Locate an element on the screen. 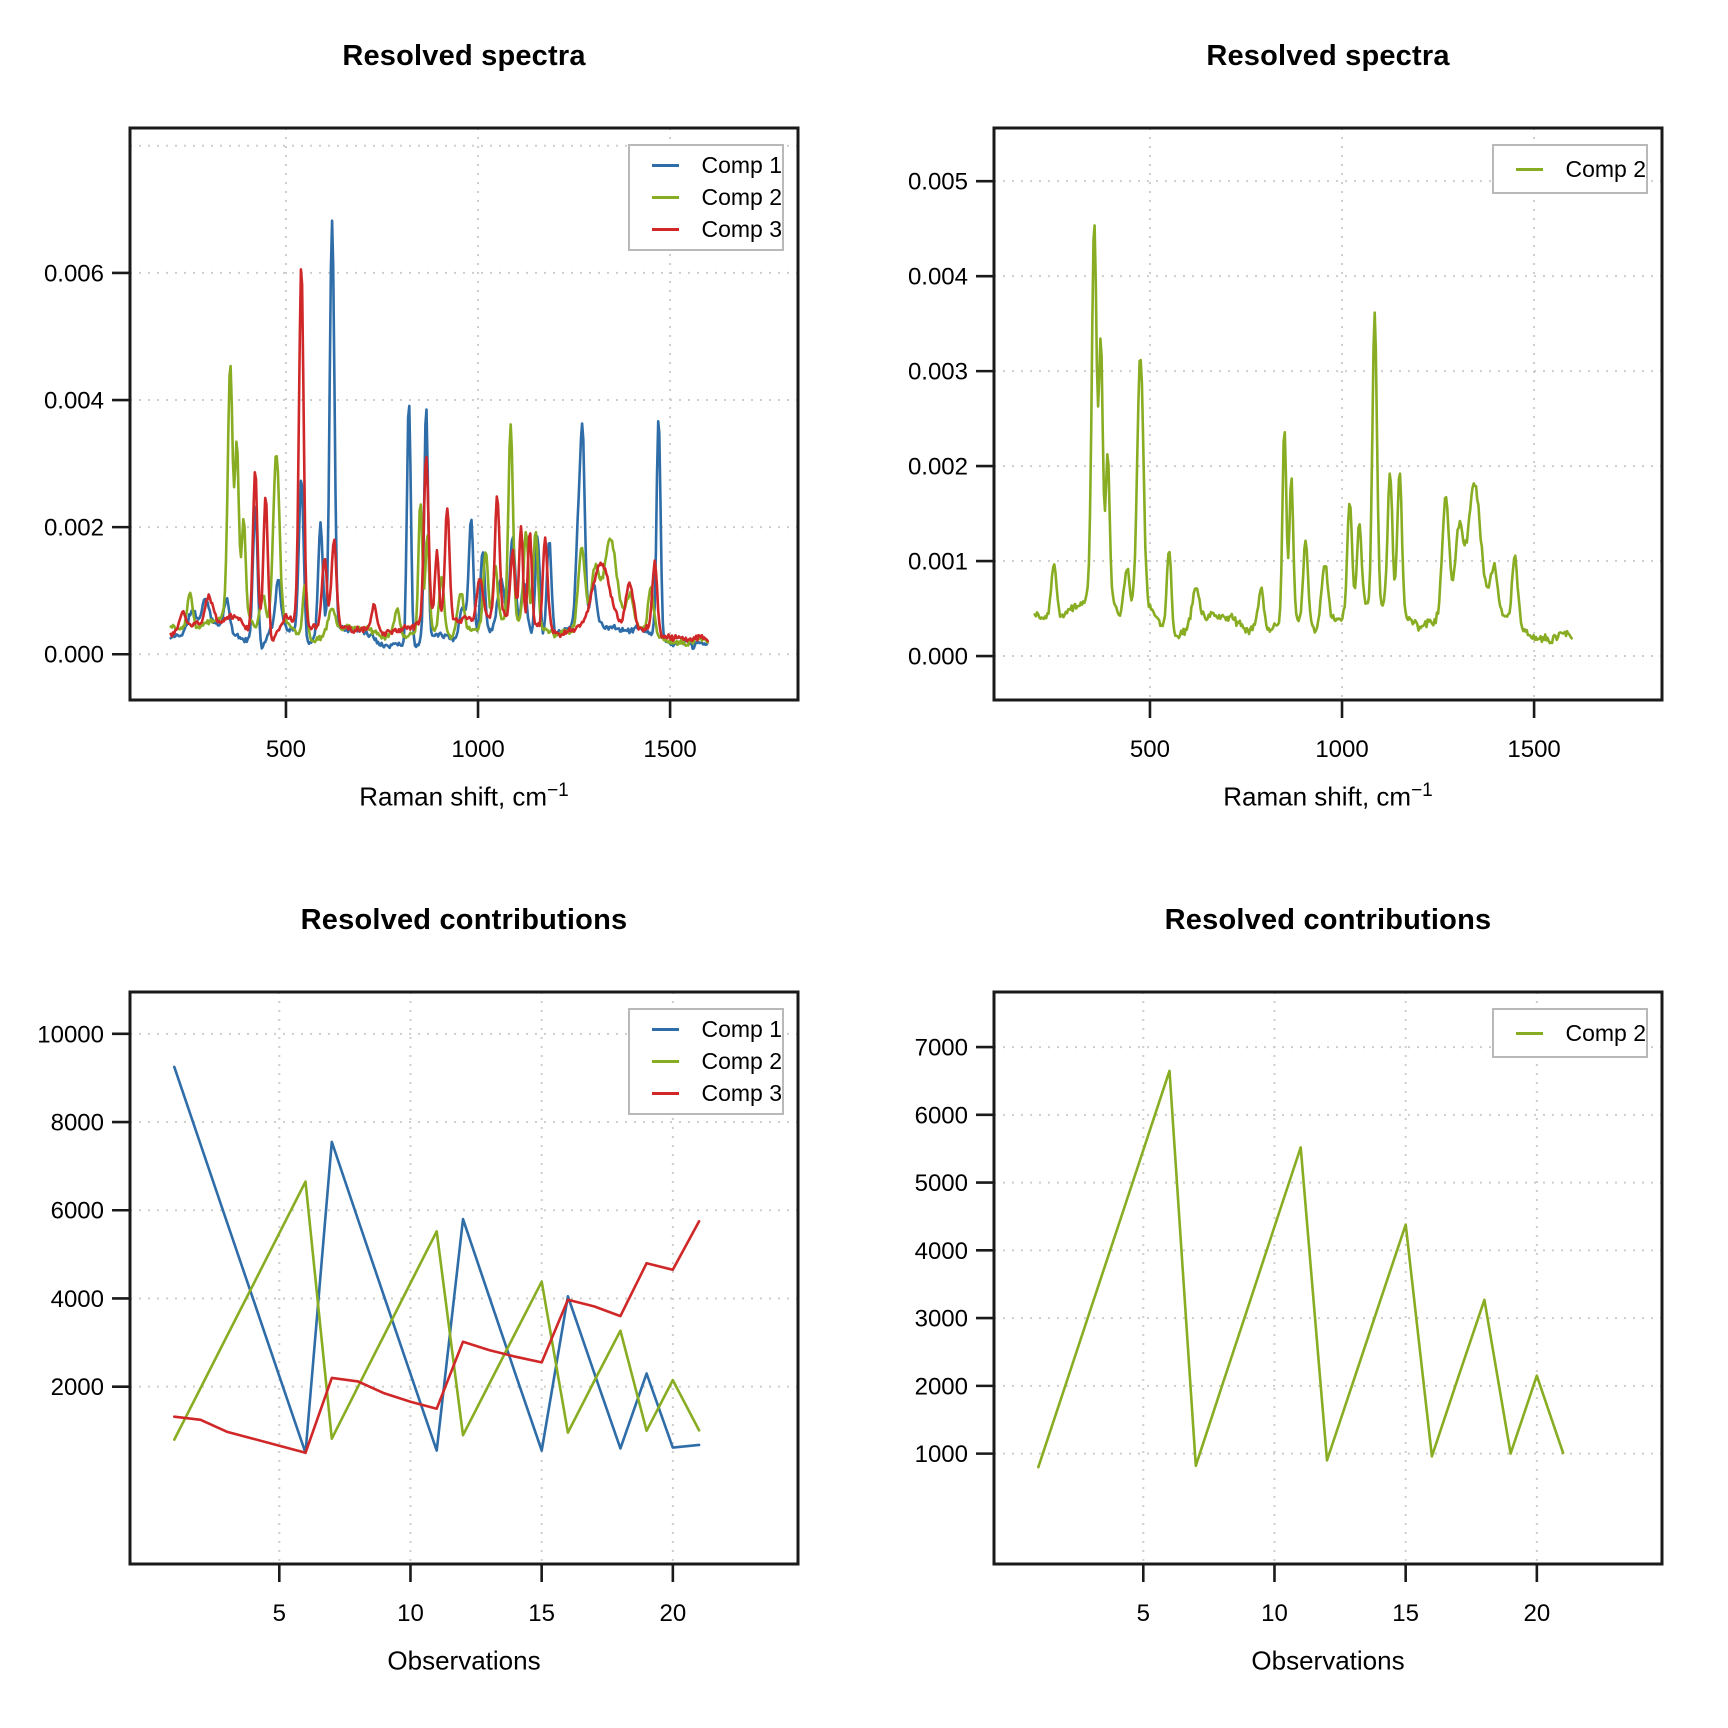 This screenshot has height=1728, width=1728. y-tick-label: 1000 is located at coordinates (941, 1454).